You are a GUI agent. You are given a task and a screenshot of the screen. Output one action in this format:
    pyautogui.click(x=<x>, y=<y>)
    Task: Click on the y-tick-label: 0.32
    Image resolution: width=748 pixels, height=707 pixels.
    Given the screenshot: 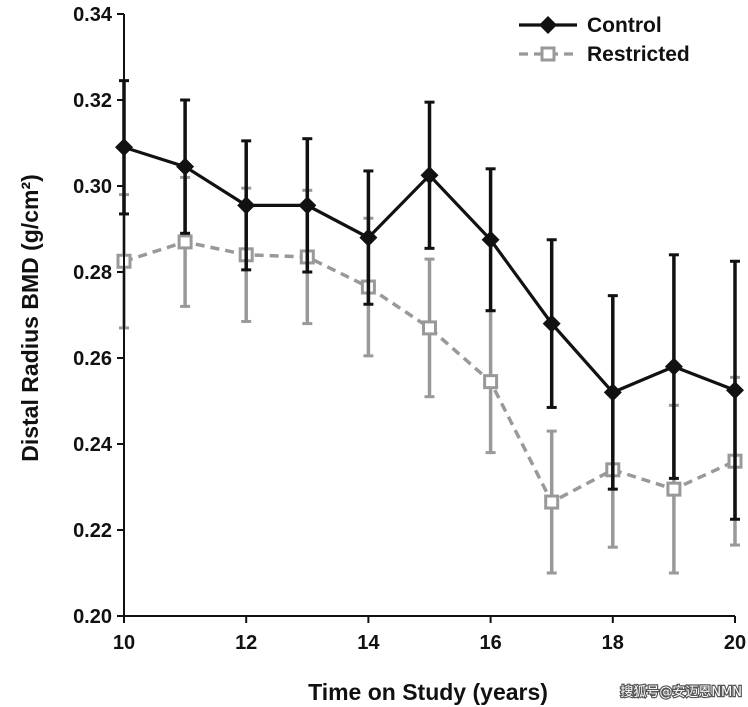 What is the action you would take?
    pyautogui.click(x=92, y=101)
    